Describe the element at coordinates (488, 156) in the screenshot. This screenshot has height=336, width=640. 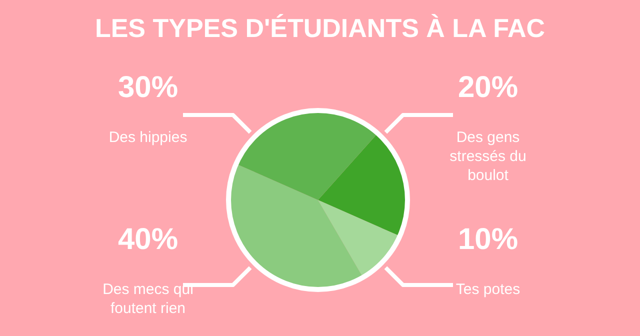
I see `slice-label: Des gens stressés du boulot` at that location.